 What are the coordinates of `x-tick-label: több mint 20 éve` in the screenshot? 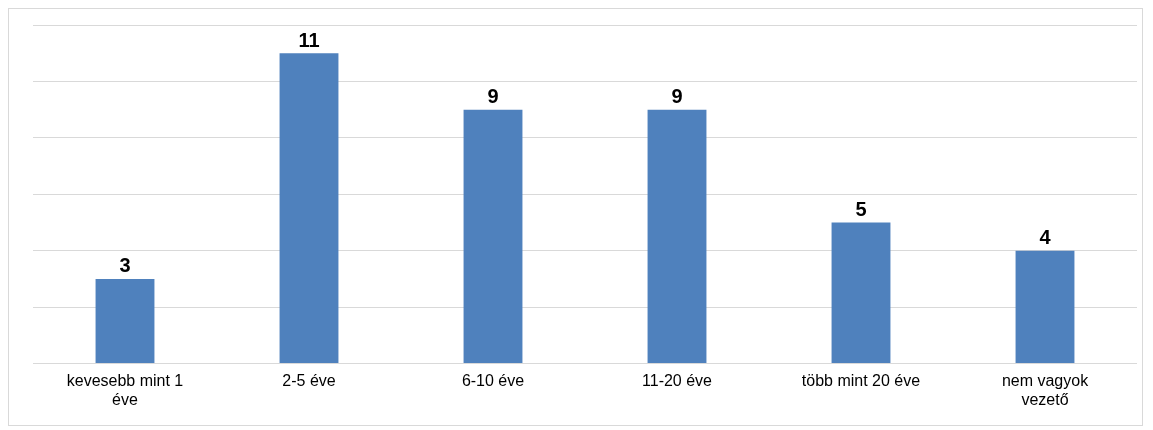 It's located at (861, 380).